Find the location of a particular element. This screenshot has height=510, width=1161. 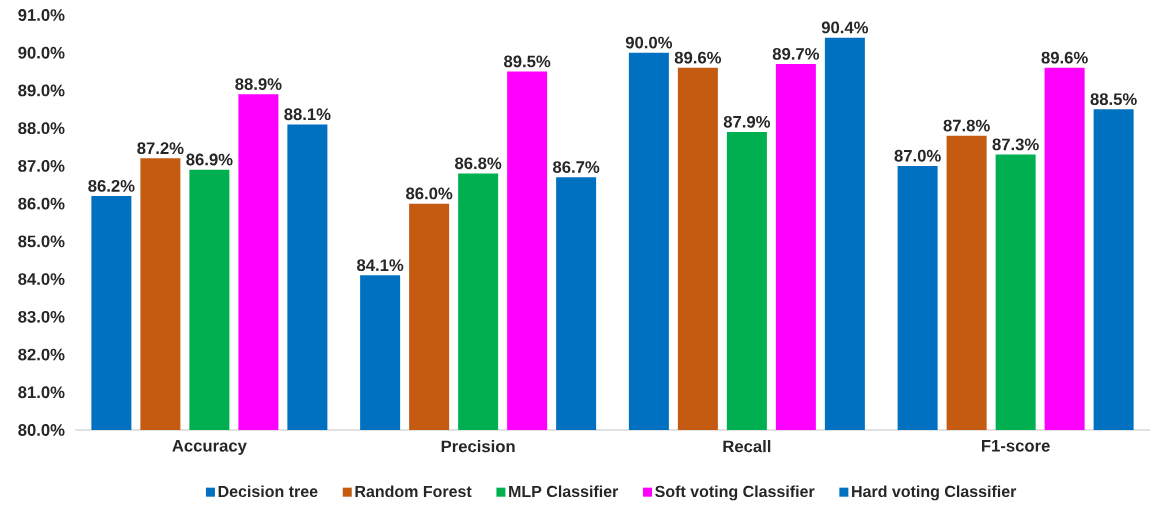

data-label: 88.5% is located at coordinates (1113, 99).